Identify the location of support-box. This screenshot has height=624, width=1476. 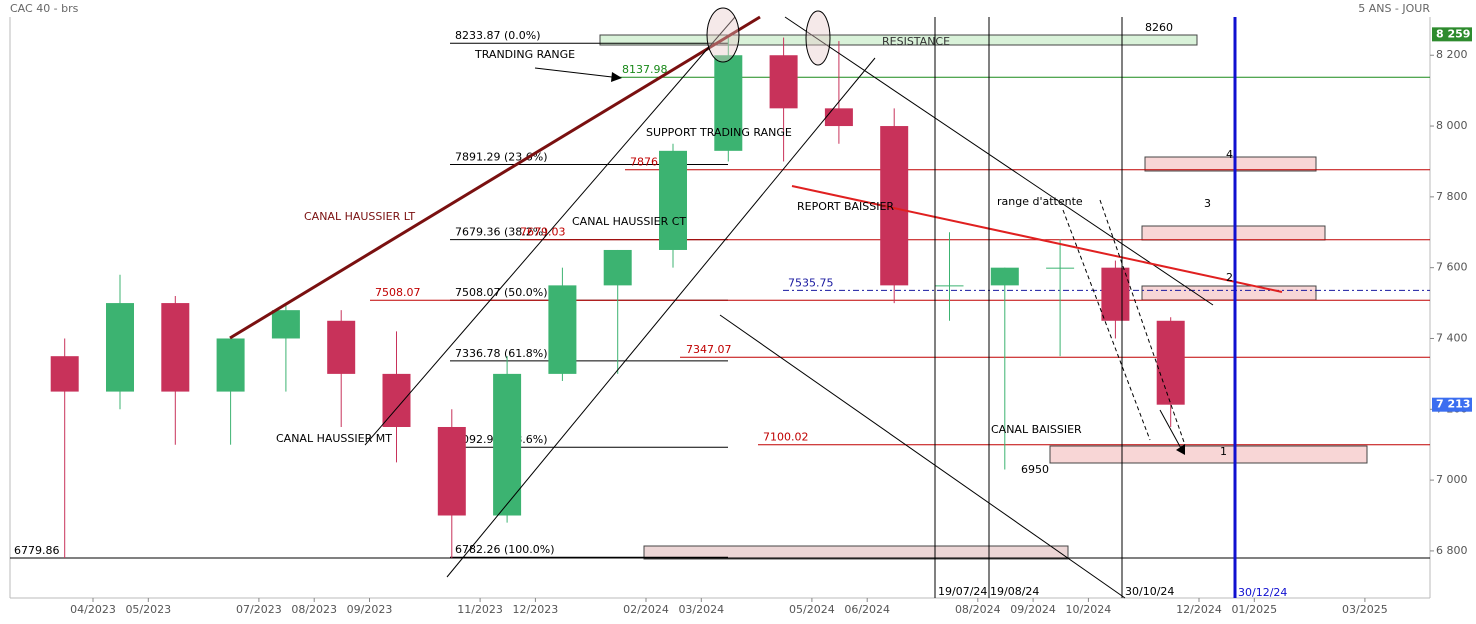
(856, 552).